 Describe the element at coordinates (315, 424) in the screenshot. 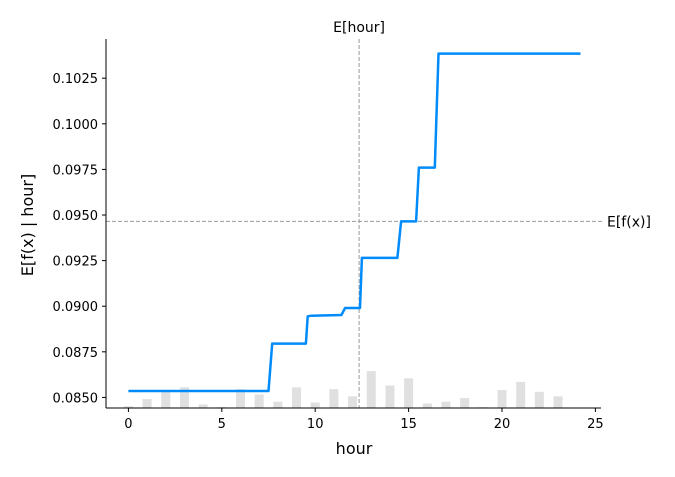

I see `x-tick-label: 10` at that location.